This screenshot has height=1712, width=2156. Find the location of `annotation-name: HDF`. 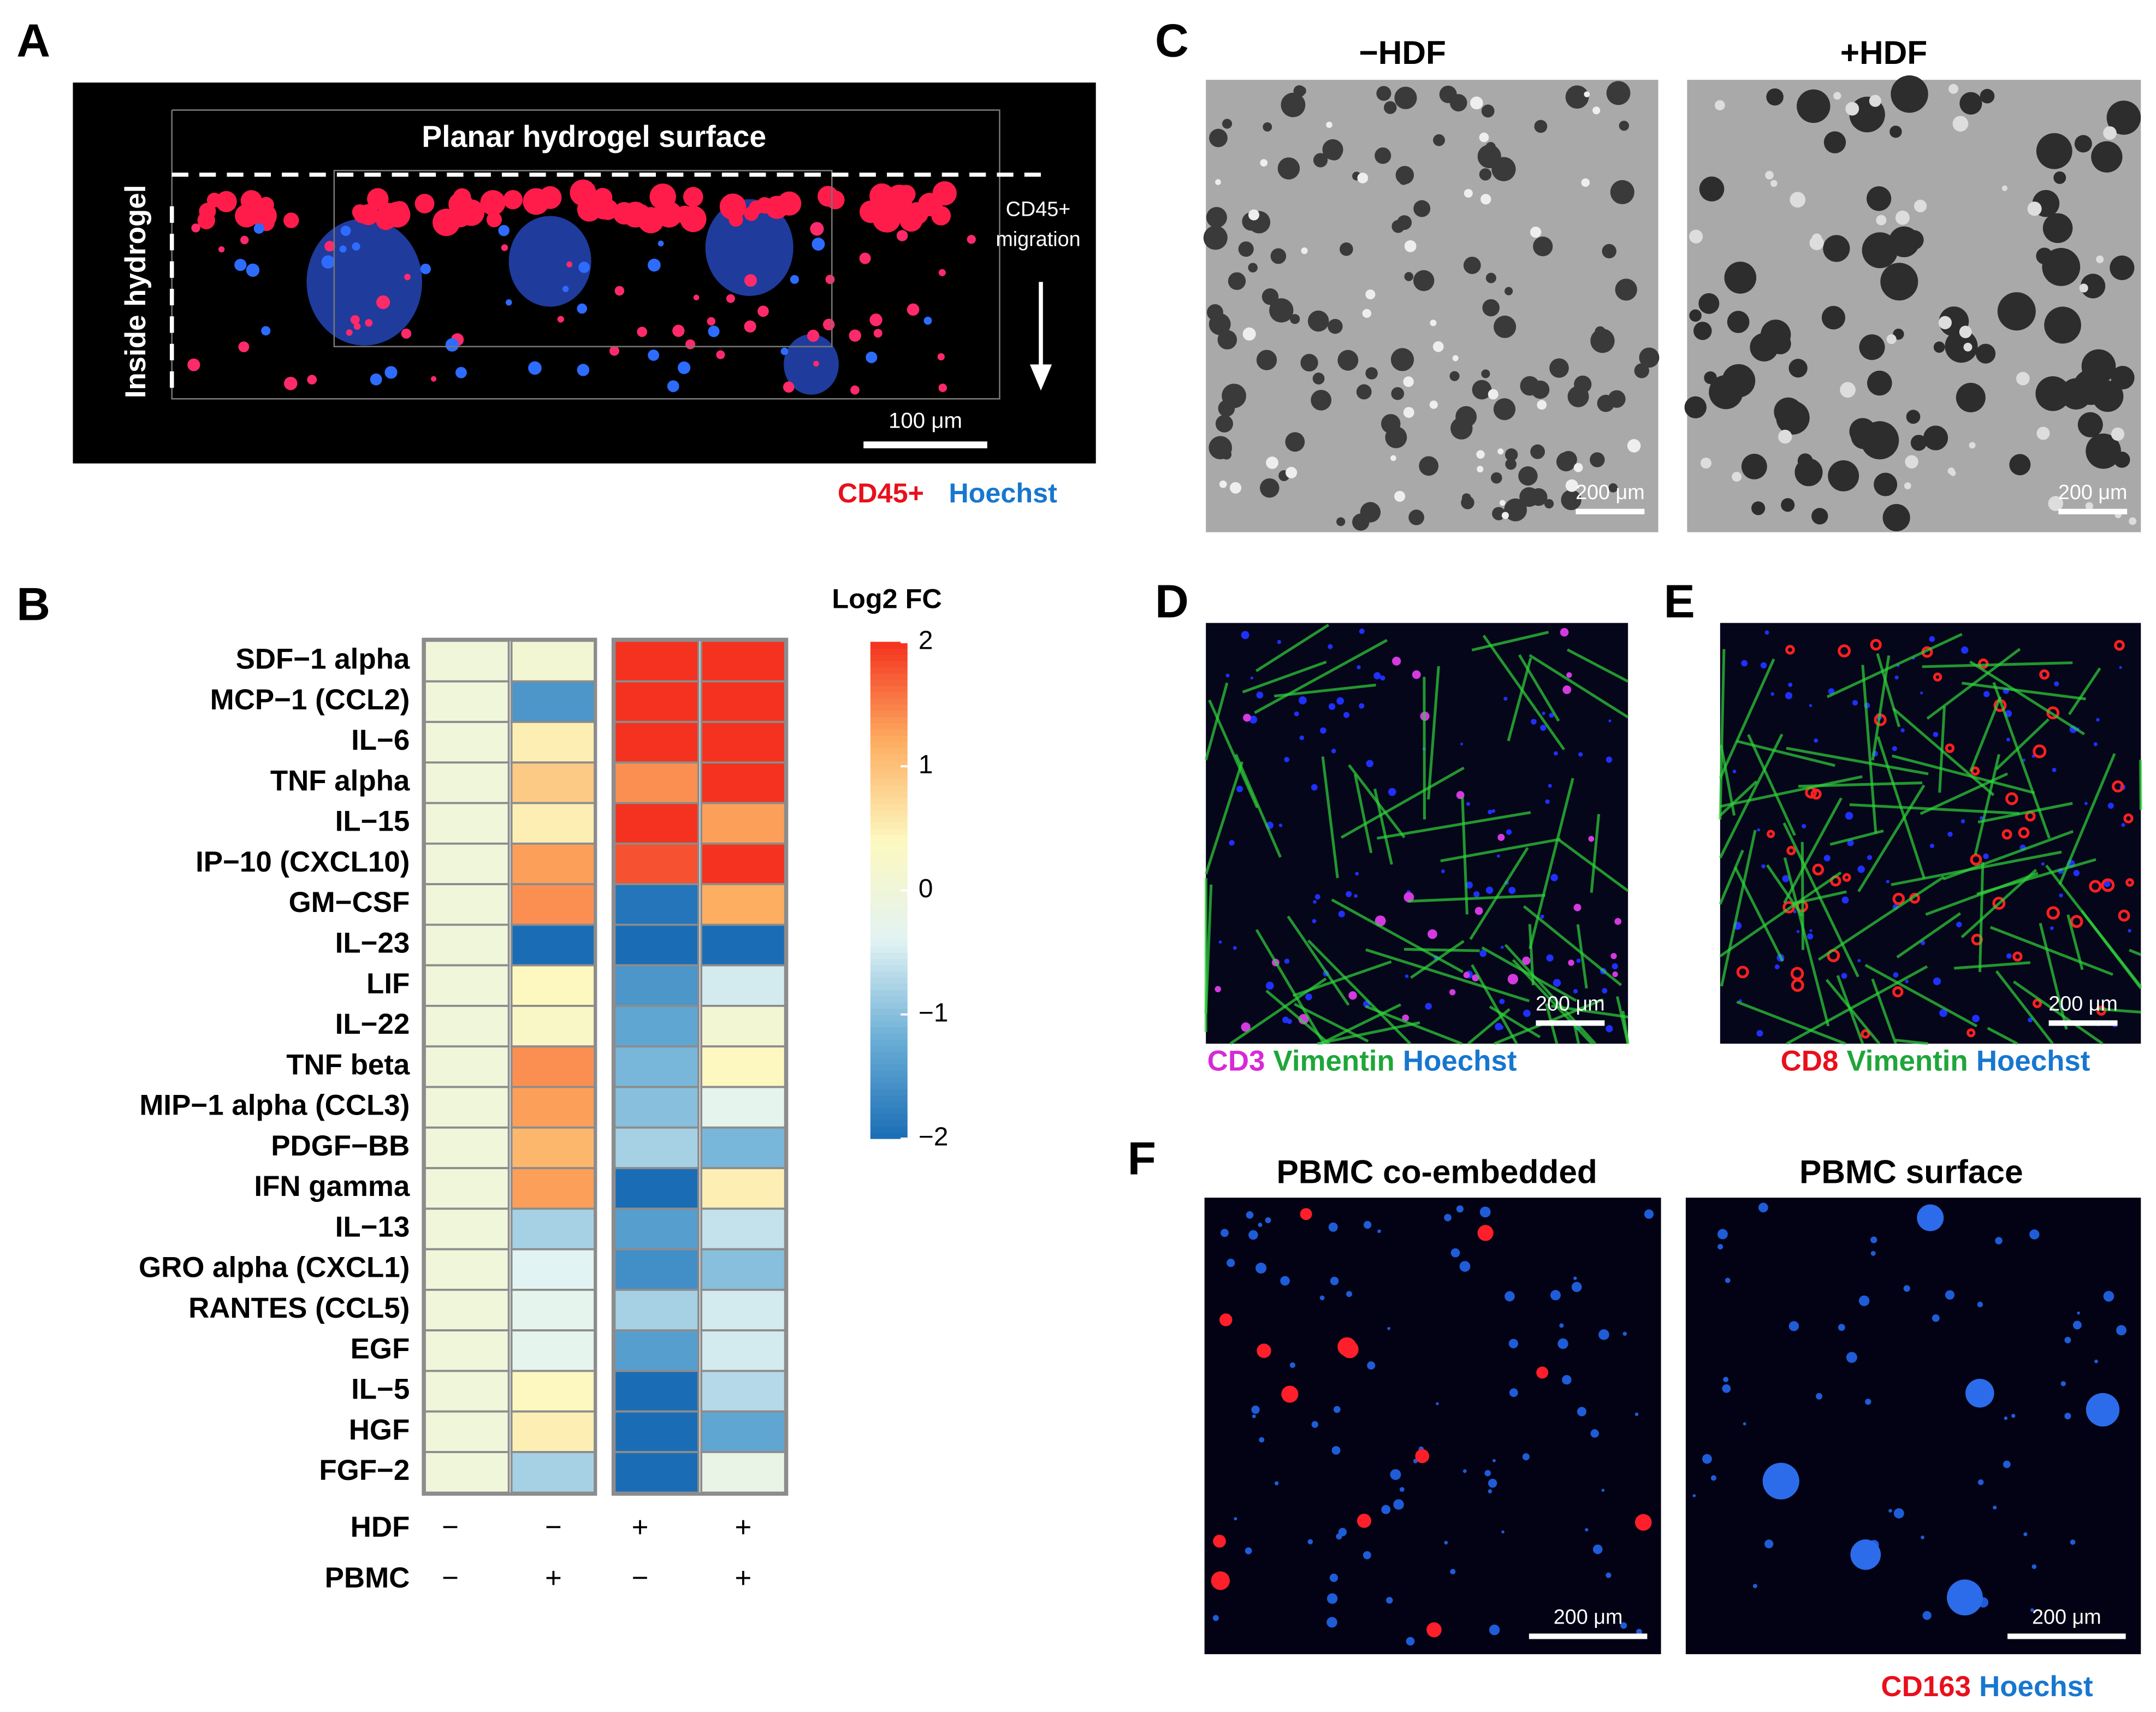

annotation-name: HDF is located at coordinates (380, 1527).